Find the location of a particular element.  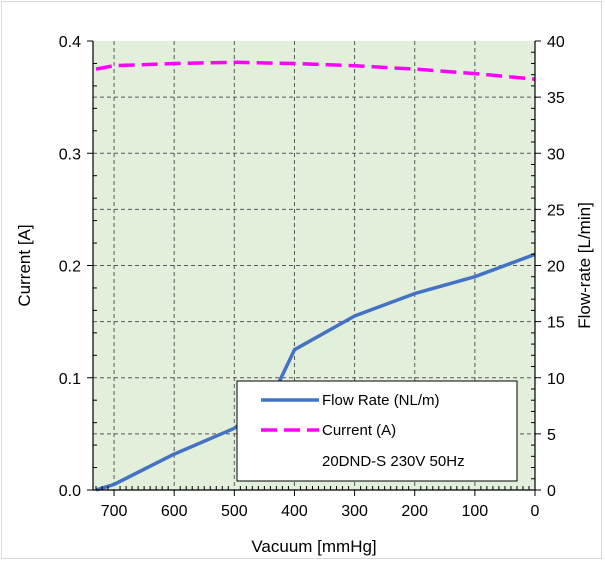

y-left-tick-label: 0.2 is located at coordinates (70, 267).